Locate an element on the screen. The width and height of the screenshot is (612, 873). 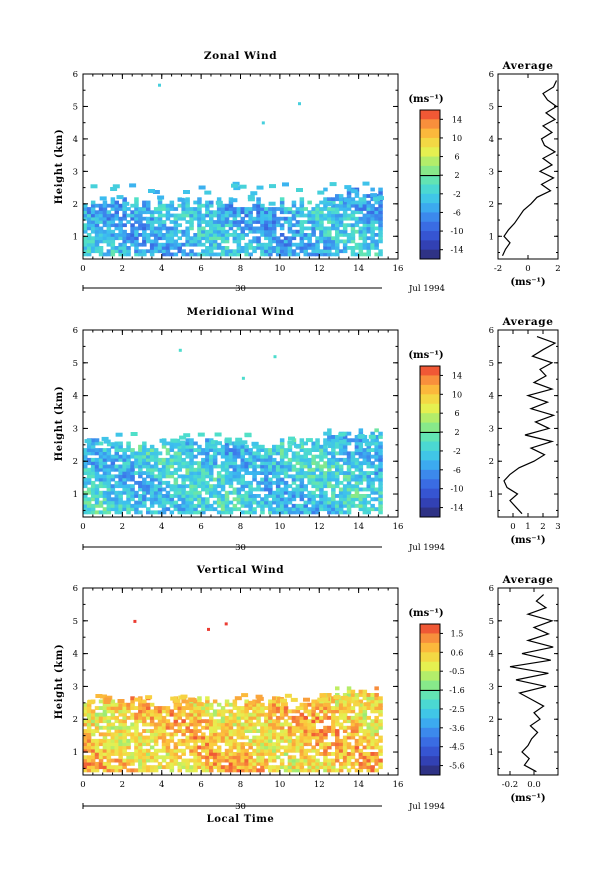
x-tick-label: 0 is located at coordinates (82, 527).